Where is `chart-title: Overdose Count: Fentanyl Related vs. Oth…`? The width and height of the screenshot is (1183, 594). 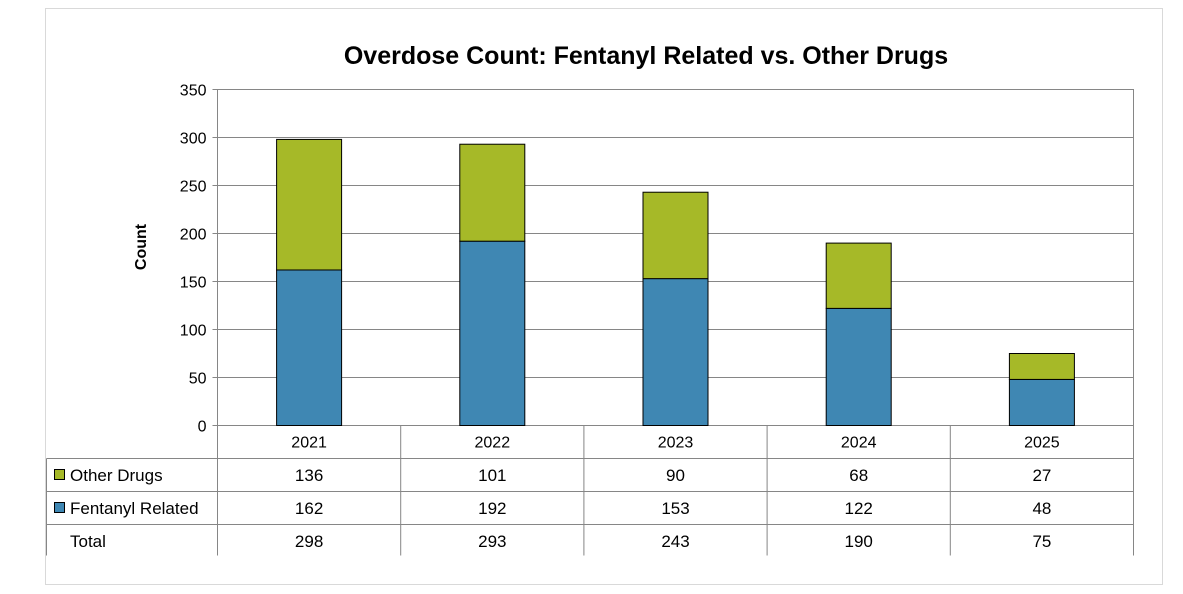
chart-title: Overdose Count: Fentanyl Related vs. Oth… is located at coordinates (646, 56).